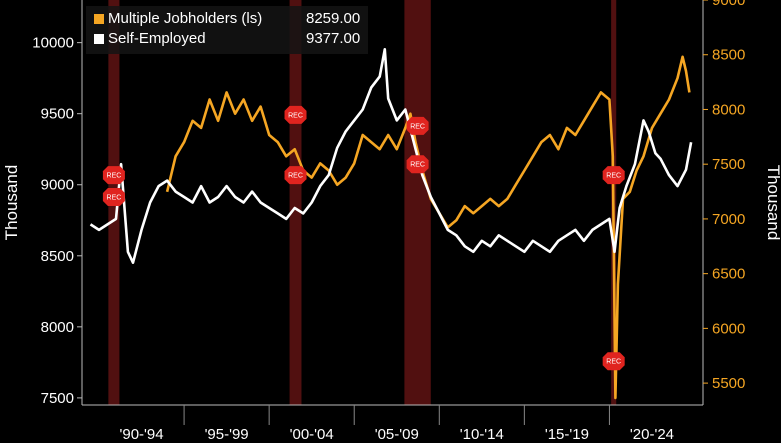 This screenshot has height=443, width=781. I want to click on left-tick-label: 10000, so click(53, 43).